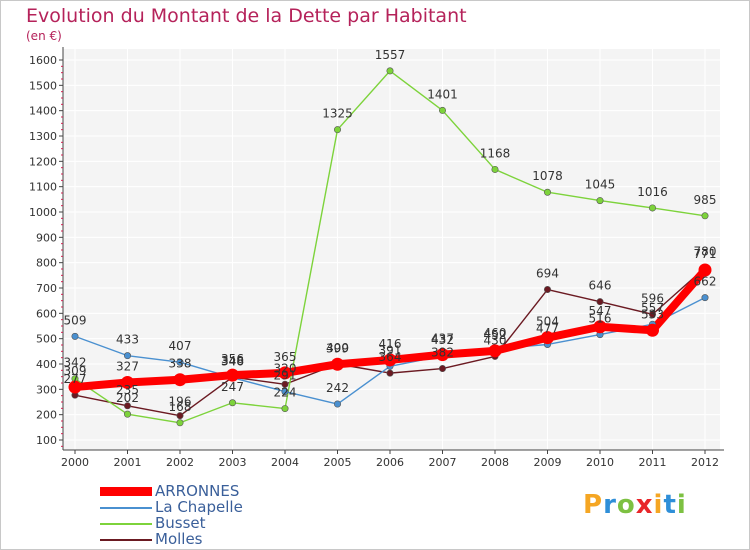 The height and width of the screenshot is (550, 750). Describe the element at coordinates (127, 366) in the screenshot. I see `data-label: 327` at that location.